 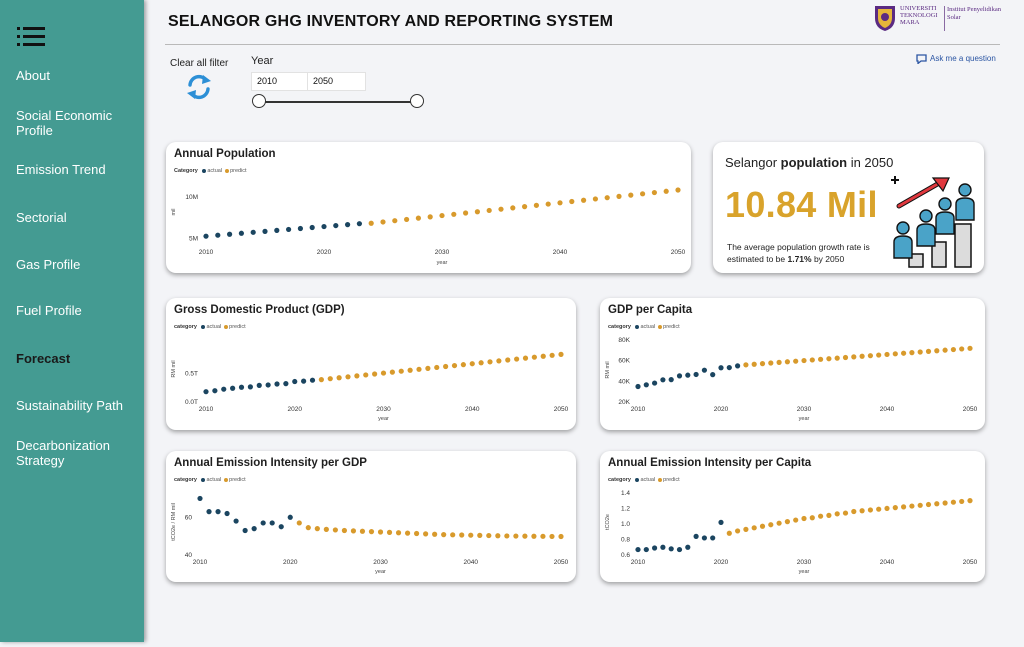 I want to click on sidebar-item-gas-profile: Gas Profile, so click(x=48, y=264).